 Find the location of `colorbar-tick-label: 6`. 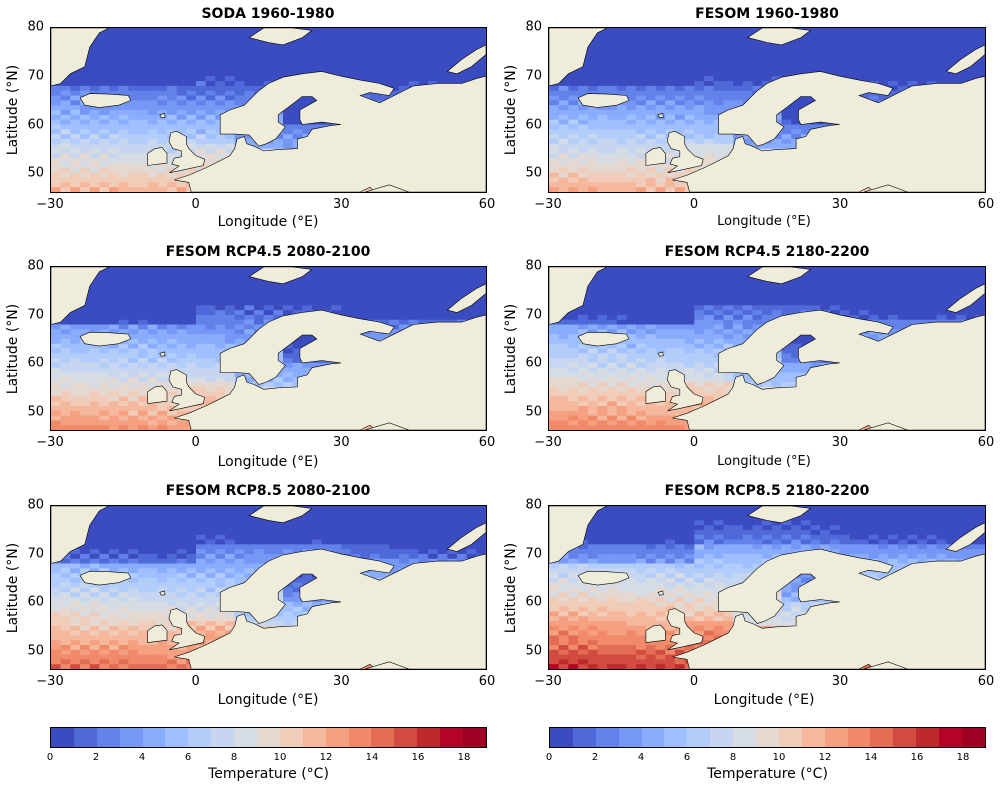

colorbar-tick-label: 6 is located at coordinates (188, 757).